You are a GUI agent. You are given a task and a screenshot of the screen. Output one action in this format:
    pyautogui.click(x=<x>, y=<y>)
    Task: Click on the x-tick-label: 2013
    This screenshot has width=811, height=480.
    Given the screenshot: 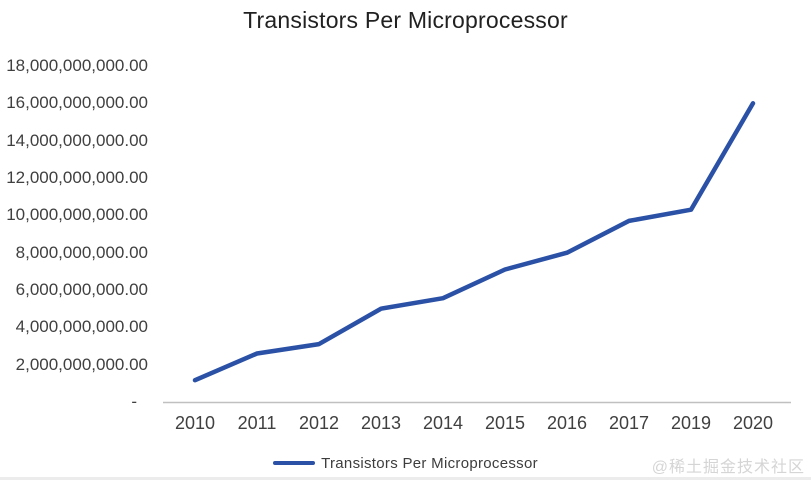 What is the action you would take?
    pyautogui.click(x=381, y=423)
    